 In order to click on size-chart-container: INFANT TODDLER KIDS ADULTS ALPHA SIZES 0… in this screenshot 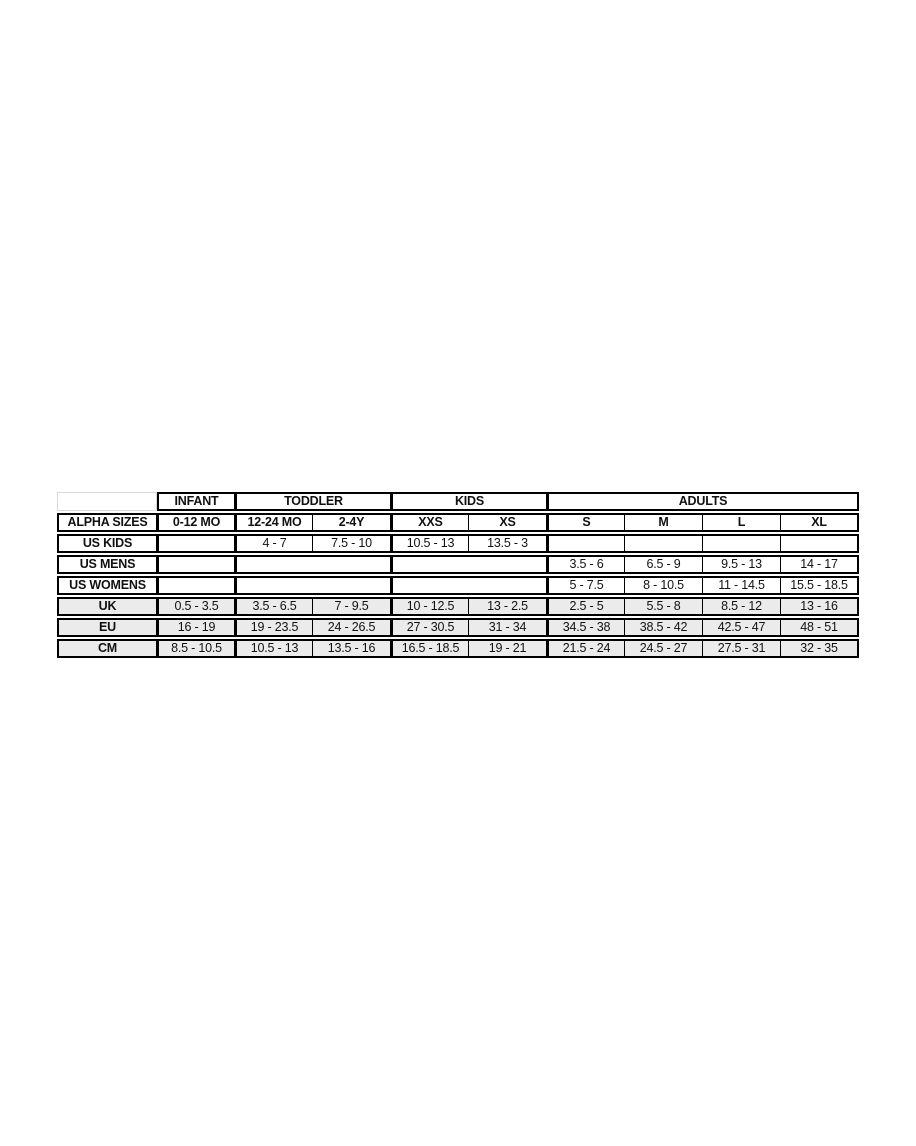, I will do `click(458, 575)`.